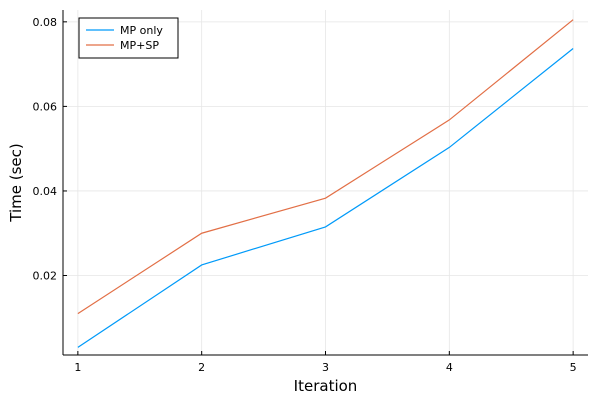 This screenshot has height=400, width=600. I want to click on x-tick-label-4: 4, so click(449, 367).